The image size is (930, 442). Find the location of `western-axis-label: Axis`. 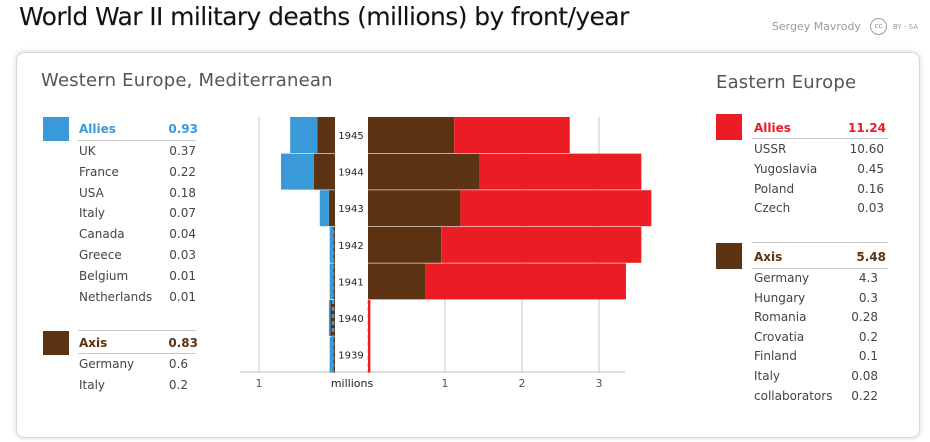

western-axis-label: Axis is located at coordinates (93, 343).